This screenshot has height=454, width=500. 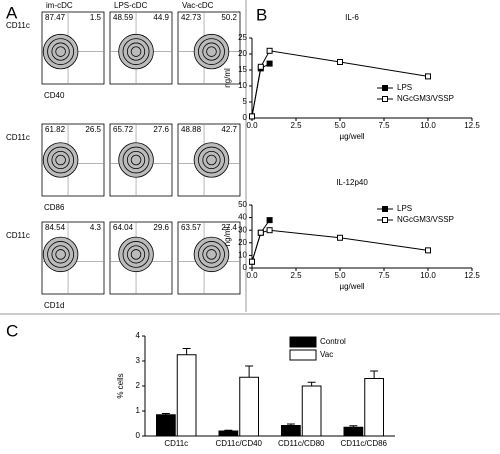 What do you see at coordinates (326, 354) in the screenshot?
I see `legend-label: Vac` at bounding box center [326, 354].